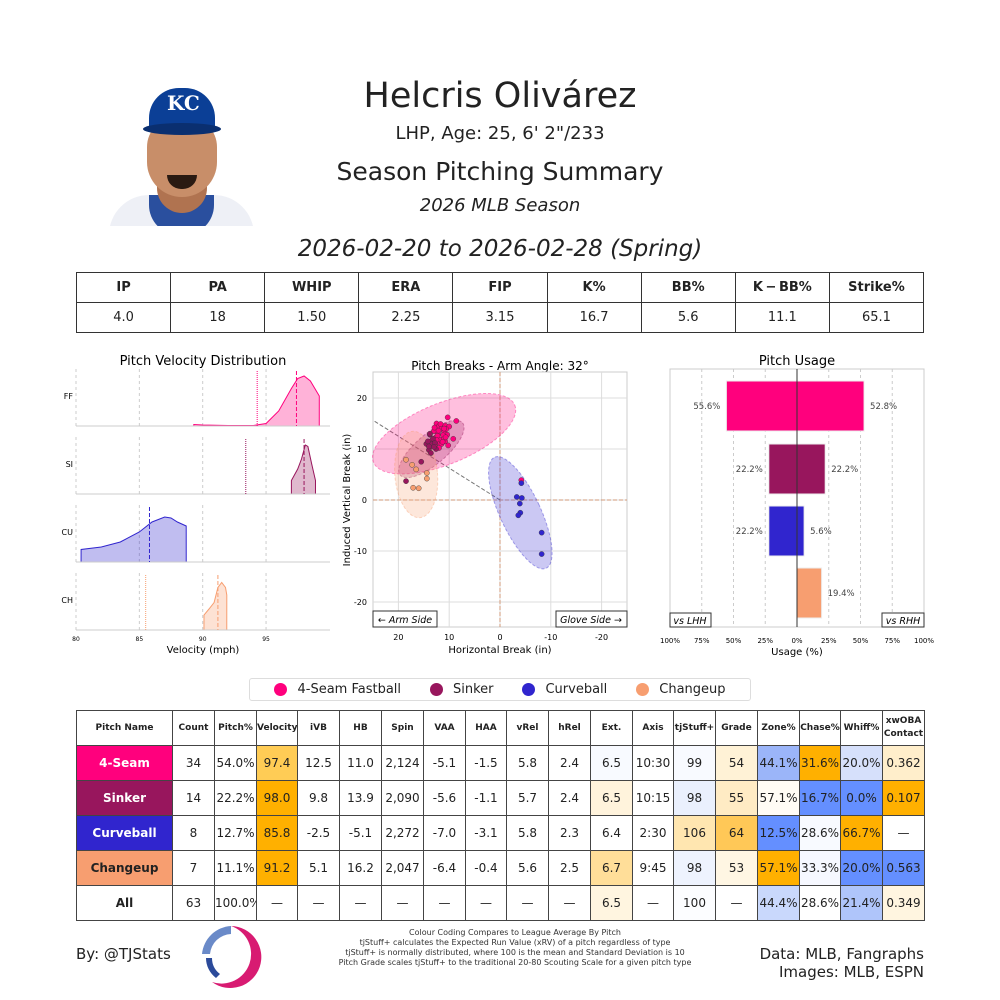  I want to click on column-header: VAA, so click(444, 728).